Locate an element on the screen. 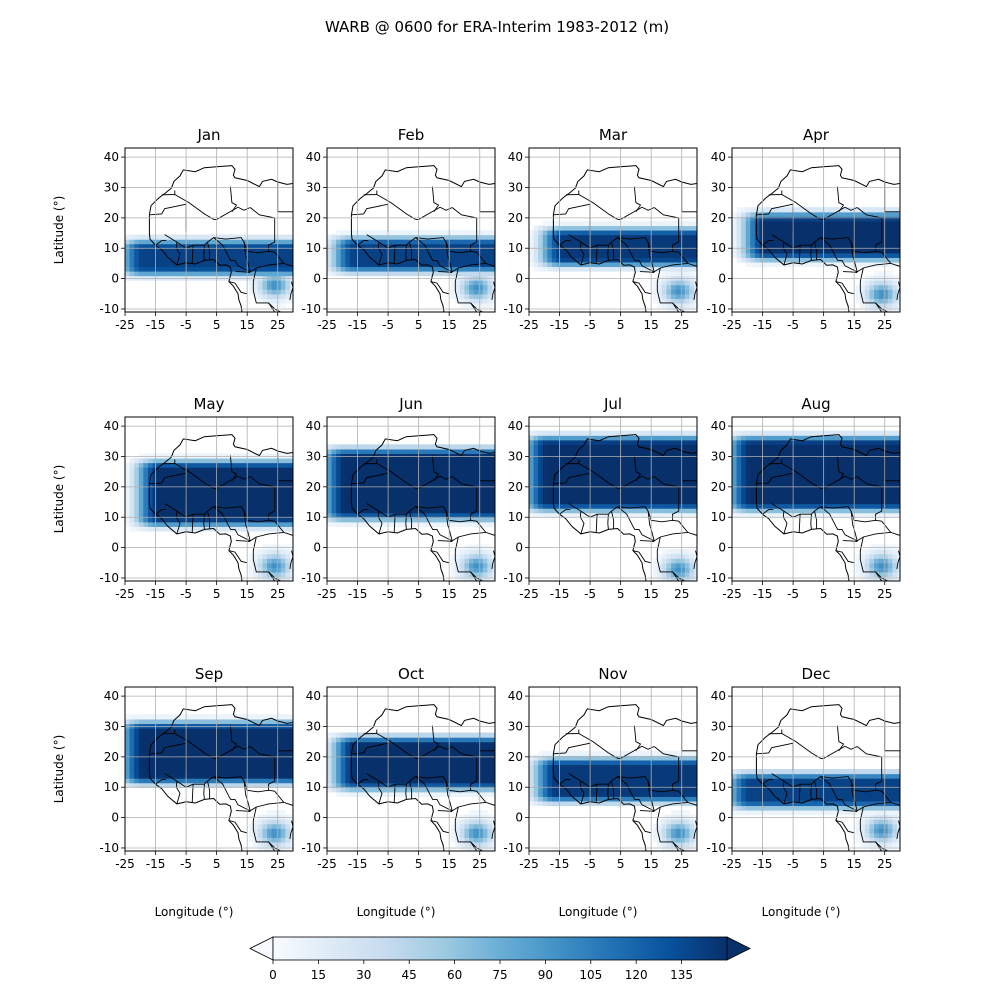  y-tick-label: 30 is located at coordinates (313, 456).